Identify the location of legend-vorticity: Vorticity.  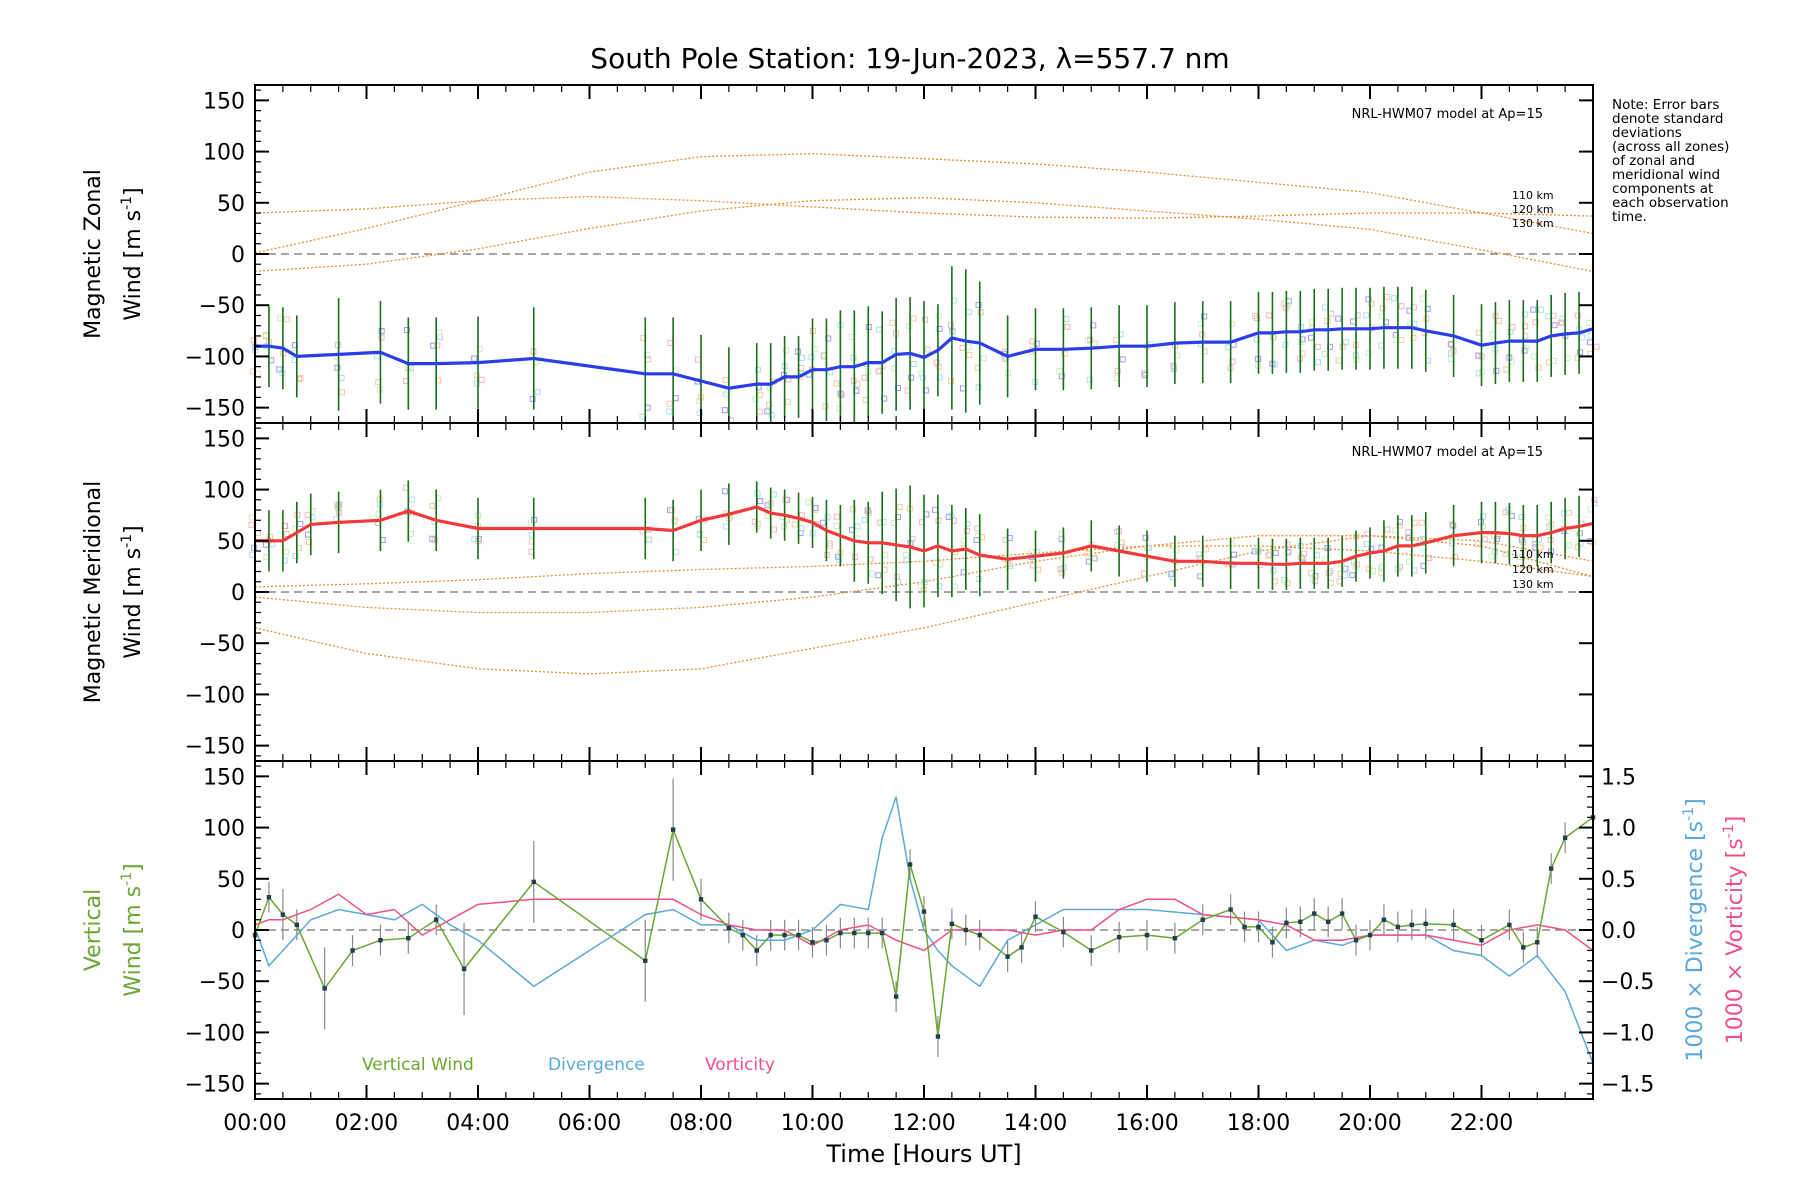
(740, 1065).